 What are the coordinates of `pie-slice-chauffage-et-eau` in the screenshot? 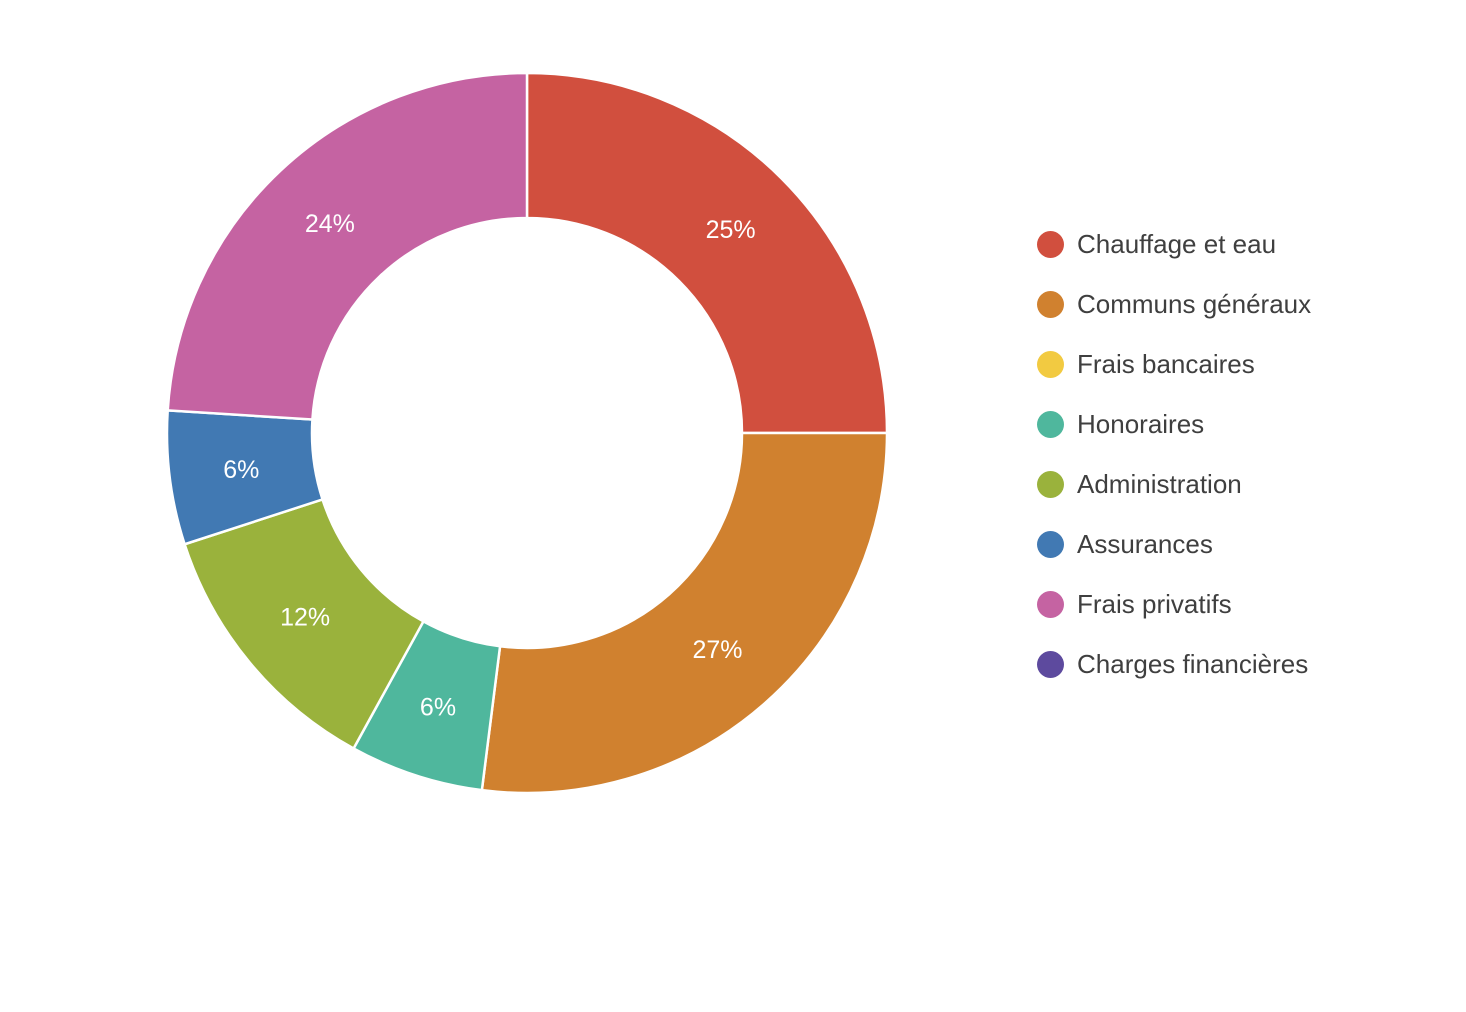 It's located at (707, 253).